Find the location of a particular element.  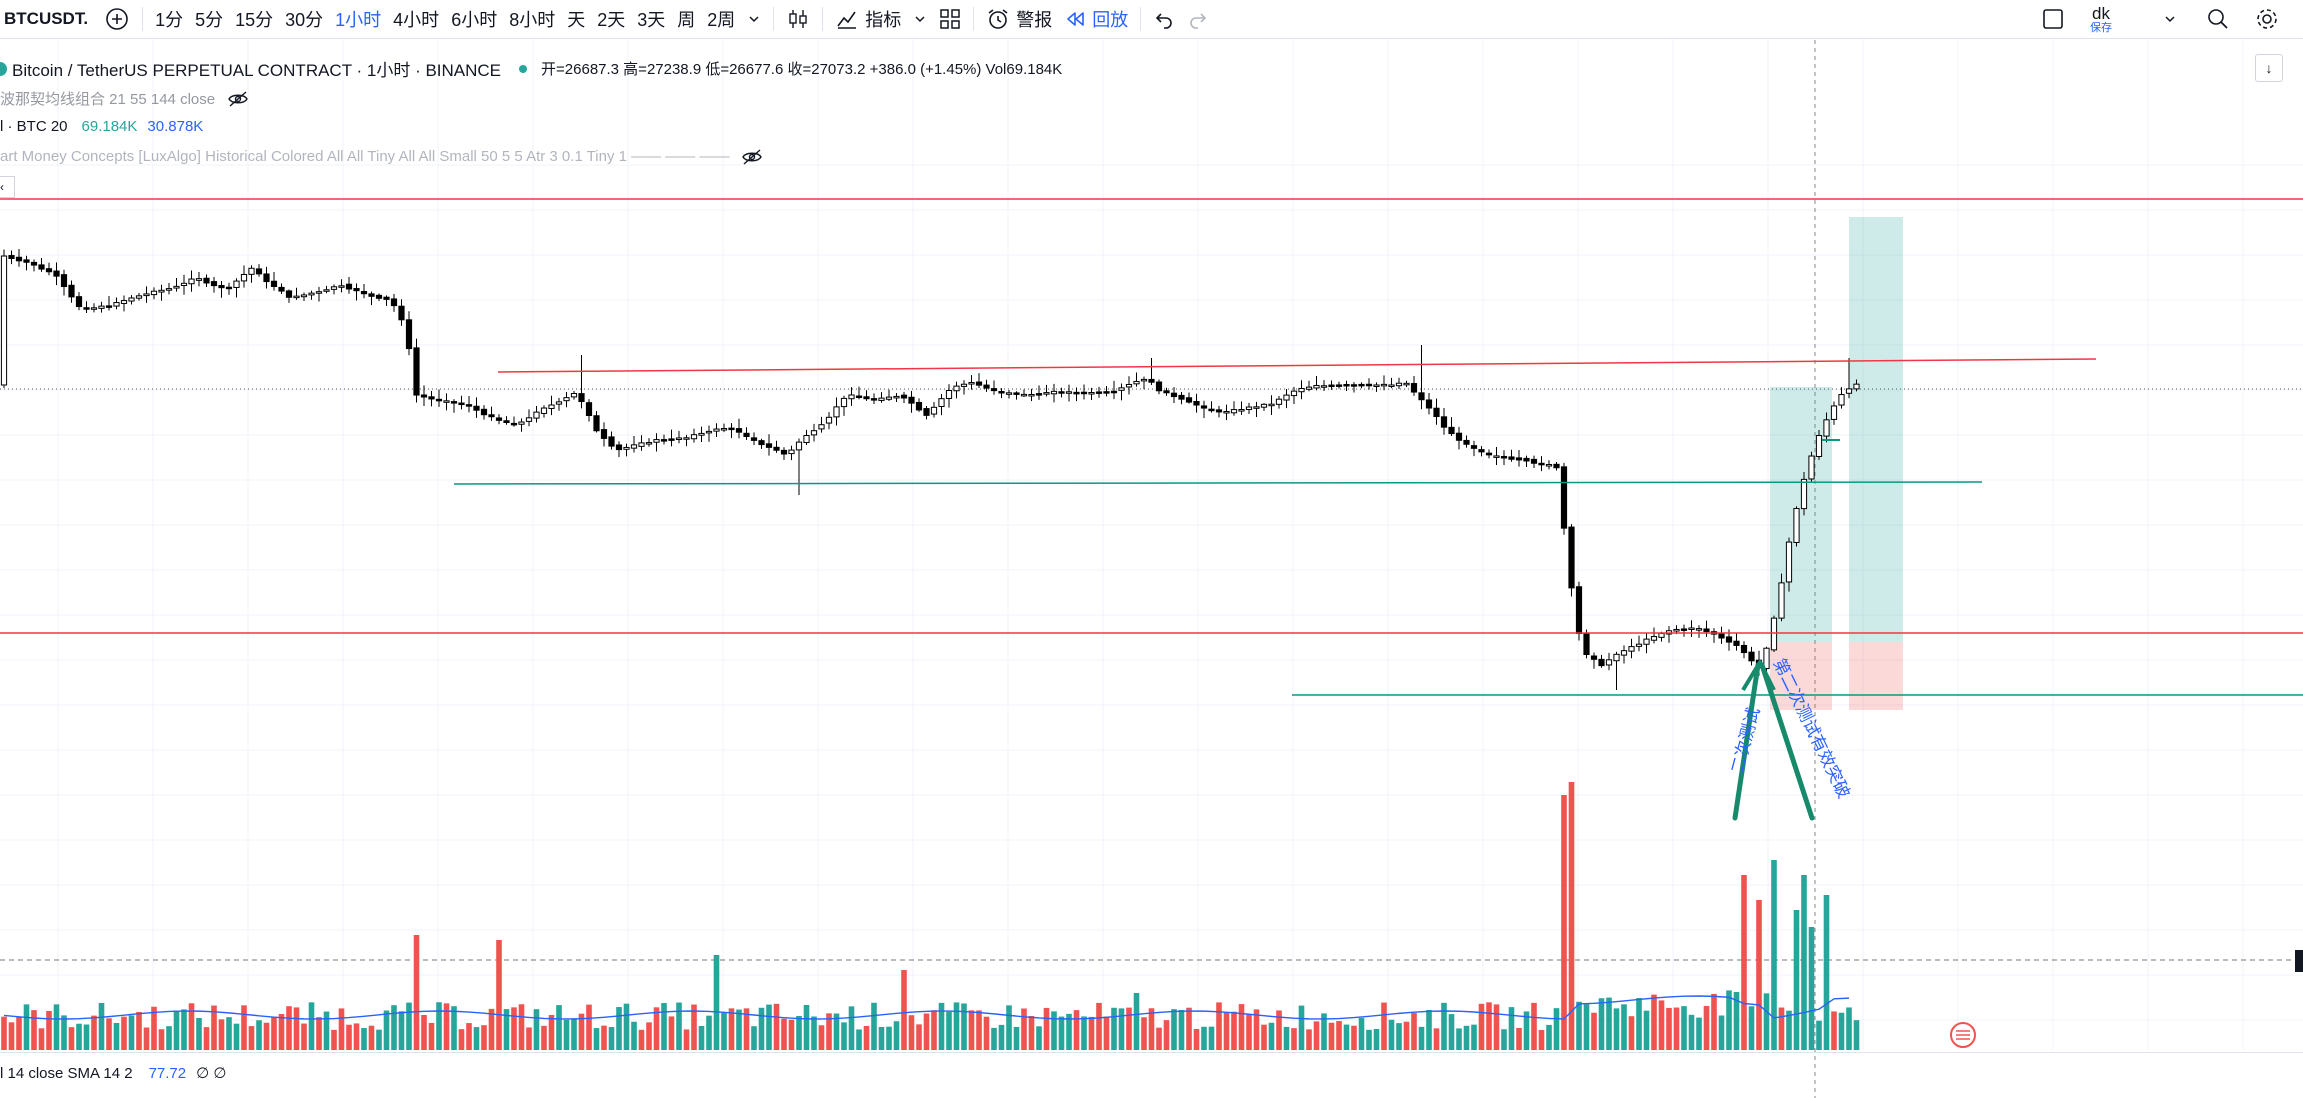

interval-0: 1分 is located at coordinates (169, 20).